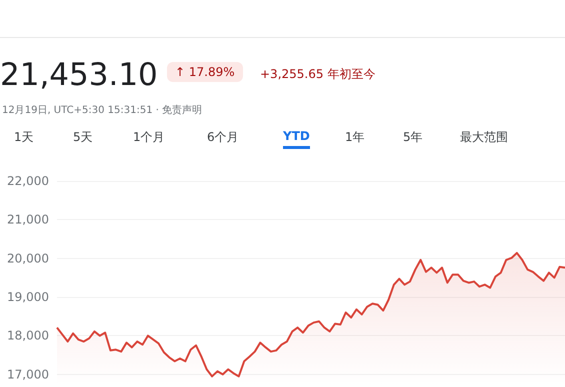 This screenshot has height=387, width=565. What do you see at coordinates (205, 72) in the screenshot?
I see `text: ↑ 17.89%` at bounding box center [205, 72].